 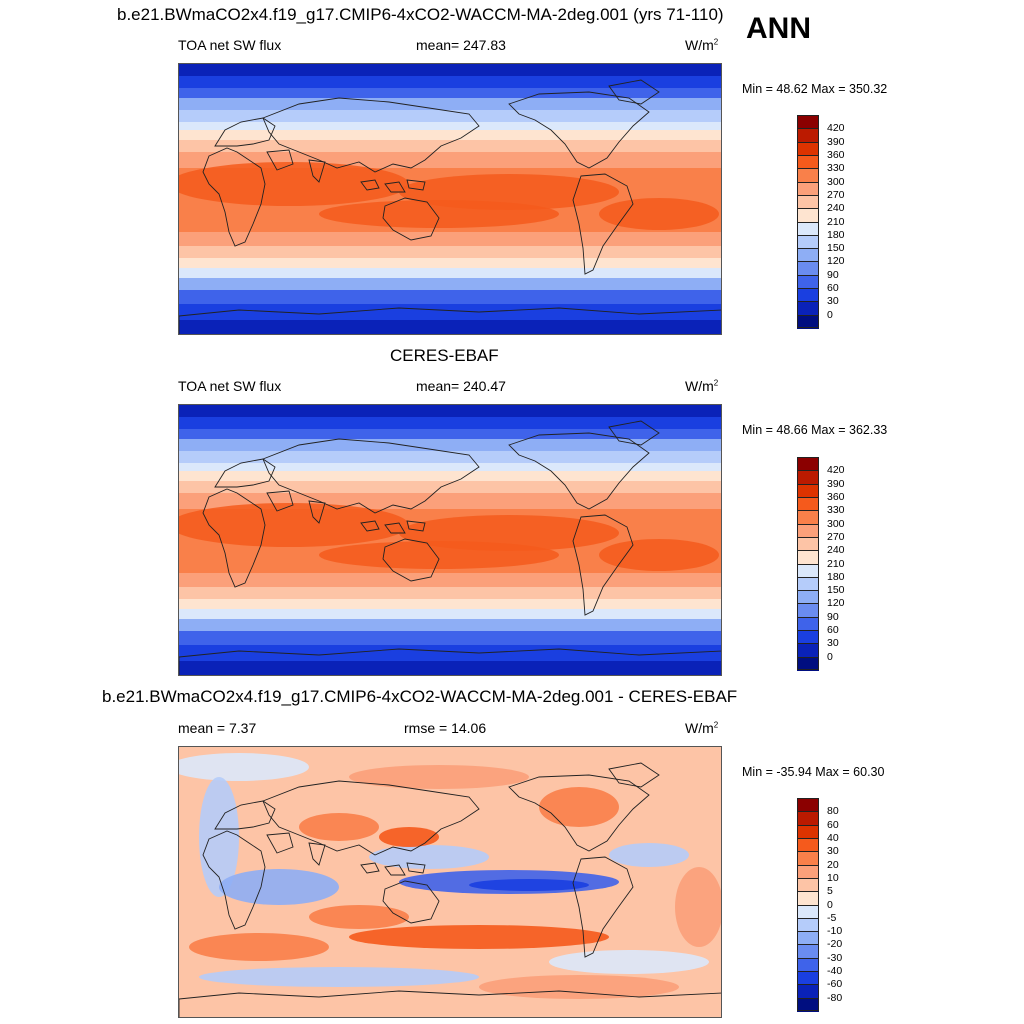 What do you see at coordinates (835, 957) in the screenshot?
I see `colorbar-tick-label: -30` at bounding box center [835, 957].